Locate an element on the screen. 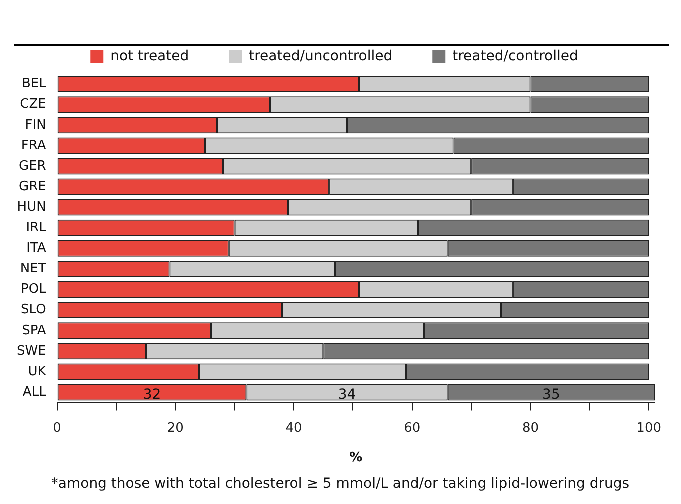 Image resolution: width=681 pixels, height=504 pixels. x-axis-title: % is located at coordinates (356, 458).